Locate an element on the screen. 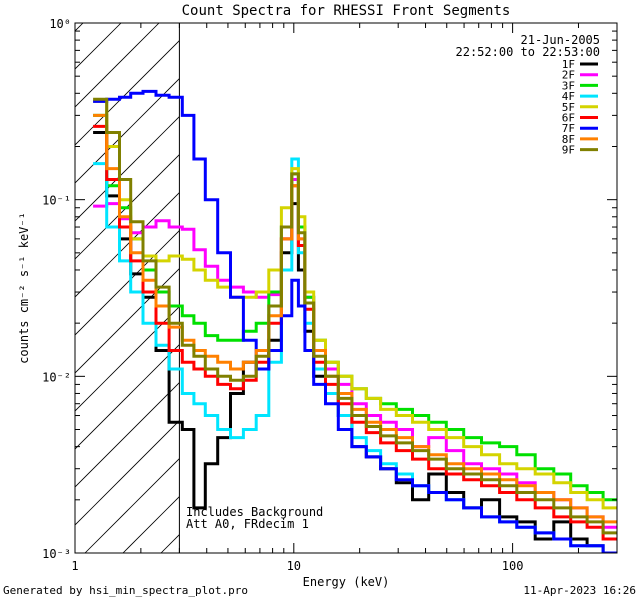 This screenshot has height=600, width=640. y-tick-label: 10⁻¹ is located at coordinates (56, 201).